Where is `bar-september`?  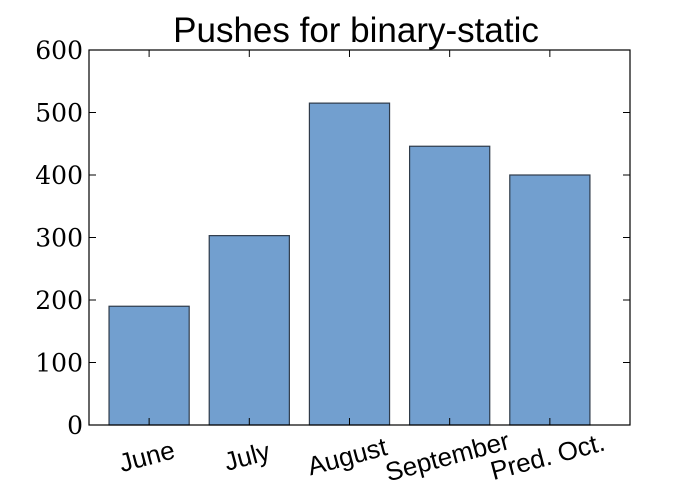
bar-september is located at coordinates (449, 285).